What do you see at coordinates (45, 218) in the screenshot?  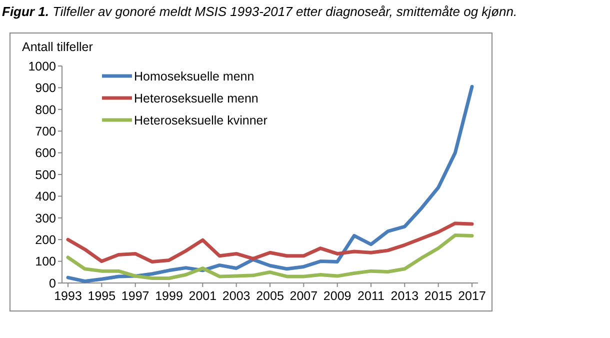 I see `y-tick-label: 300` at bounding box center [45, 218].